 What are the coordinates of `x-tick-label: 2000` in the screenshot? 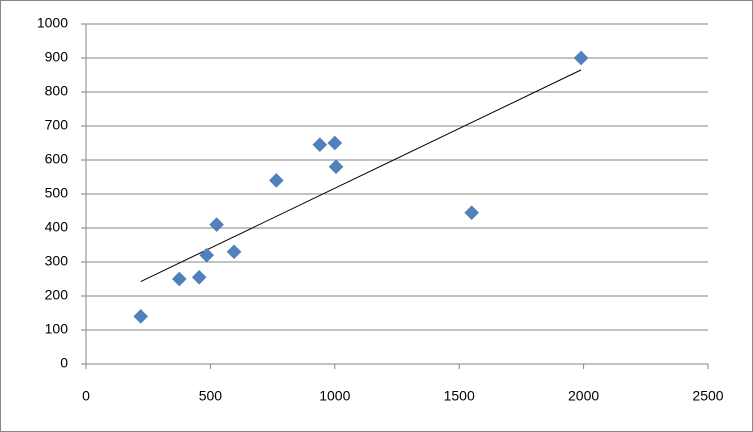 It's located at (583, 396).